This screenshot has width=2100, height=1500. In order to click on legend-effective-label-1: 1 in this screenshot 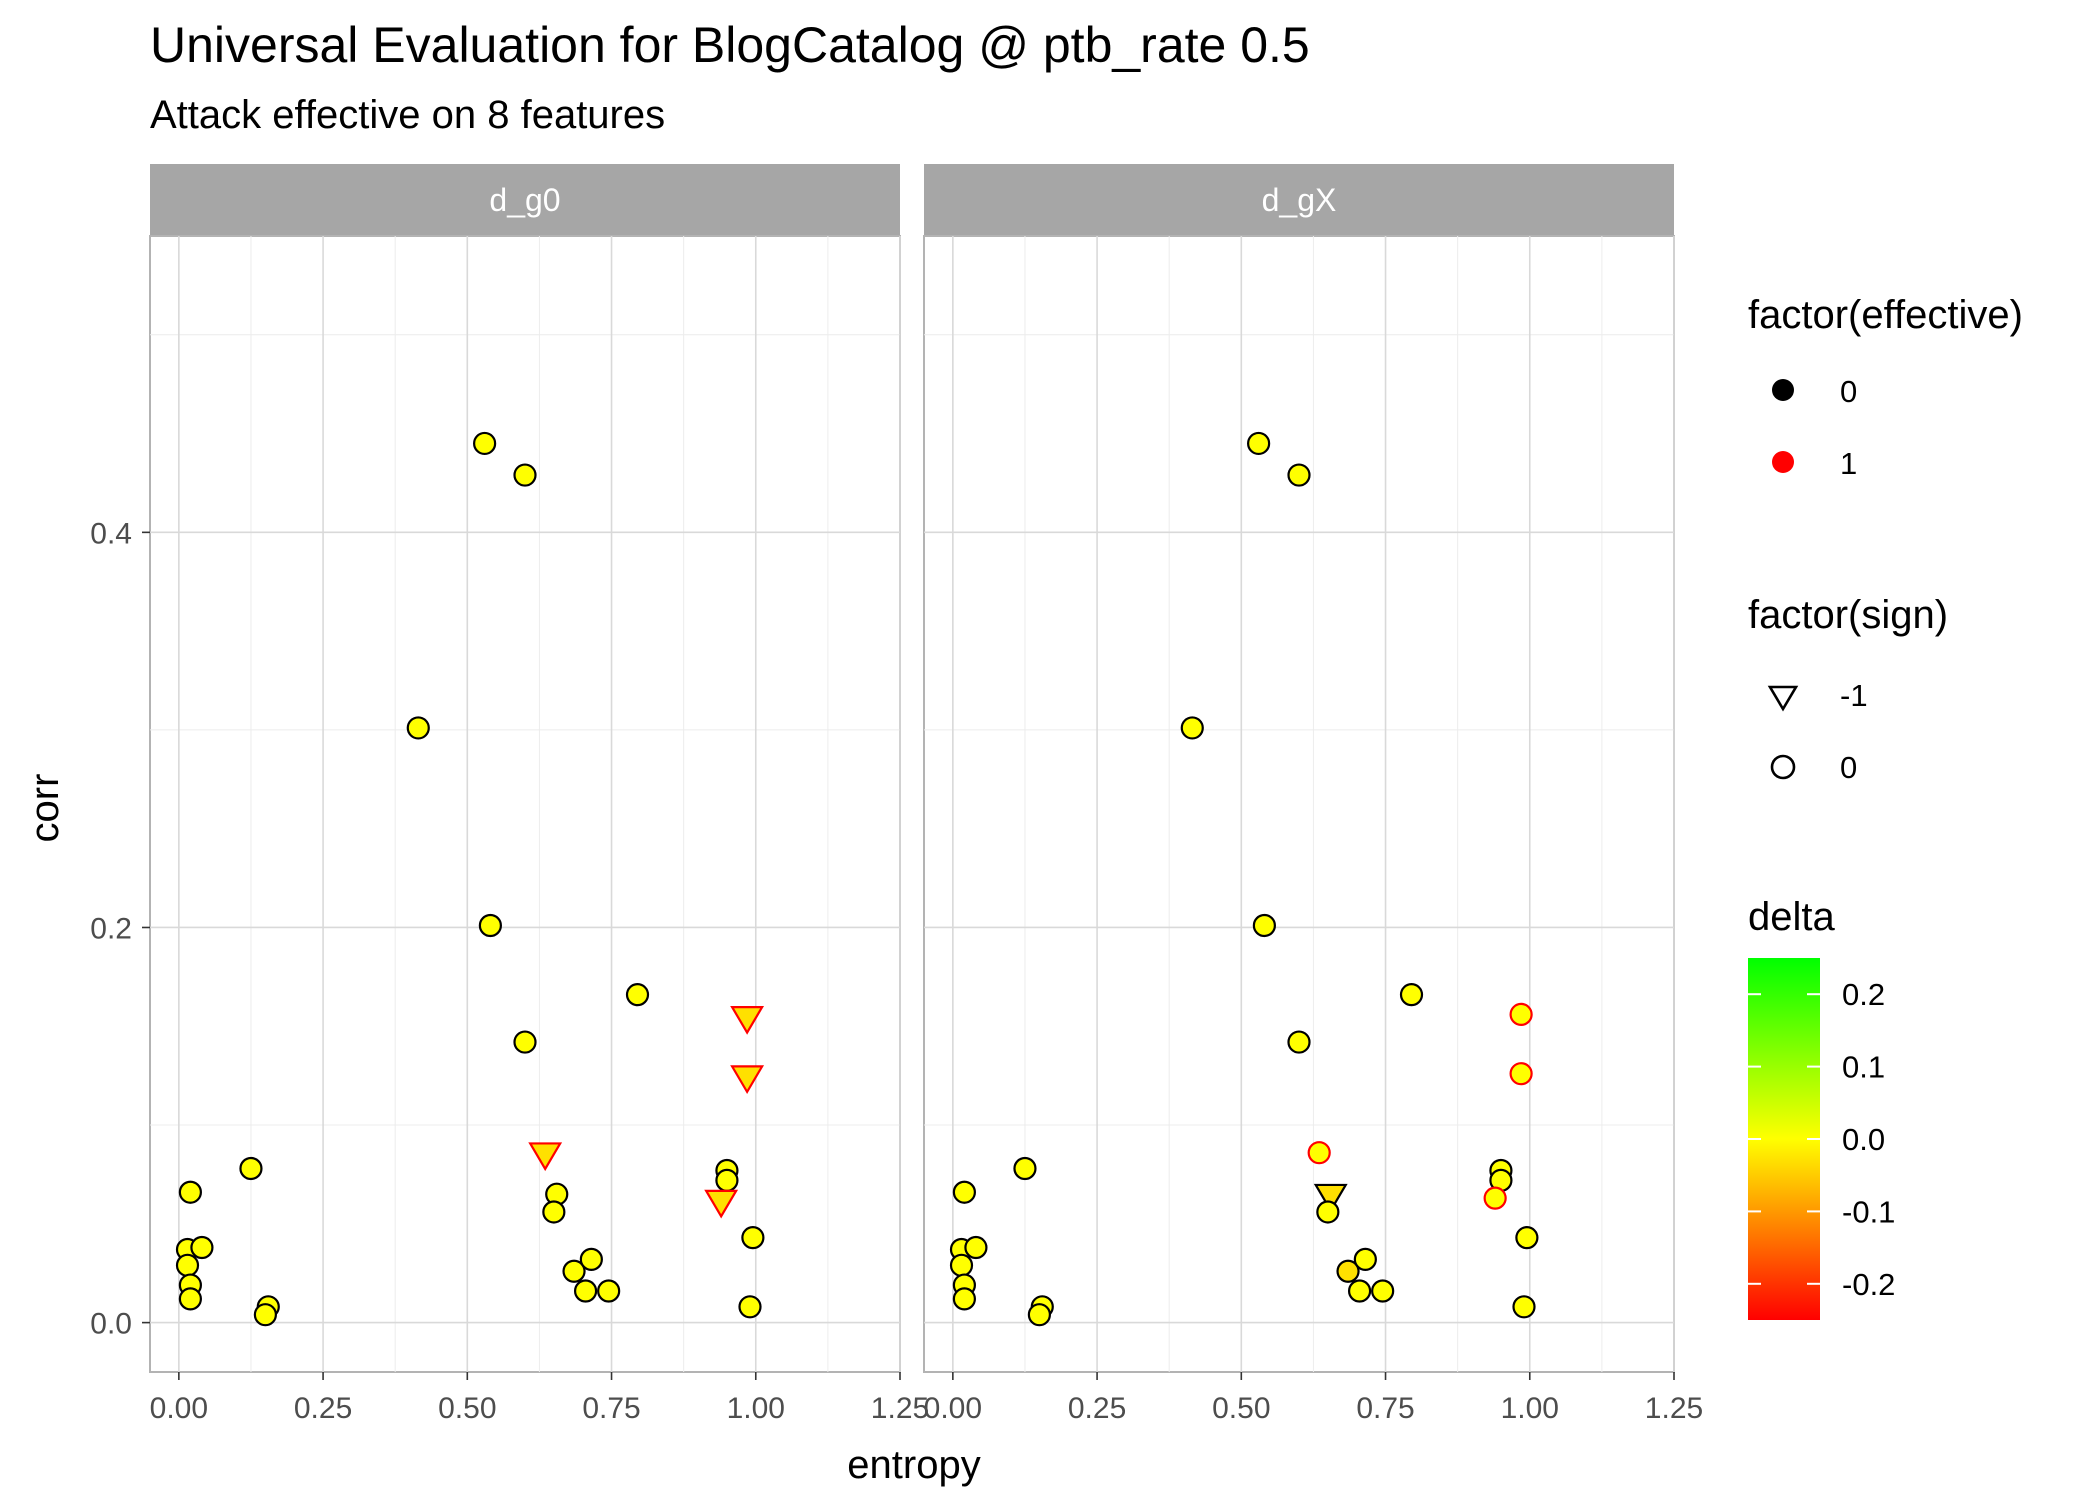, I will do `click(1848, 463)`.